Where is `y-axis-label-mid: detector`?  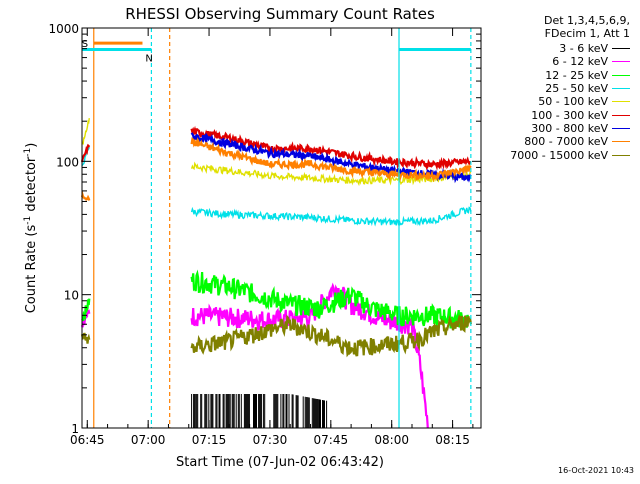 y-axis-label-mid: detector is located at coordinates (31, 186).